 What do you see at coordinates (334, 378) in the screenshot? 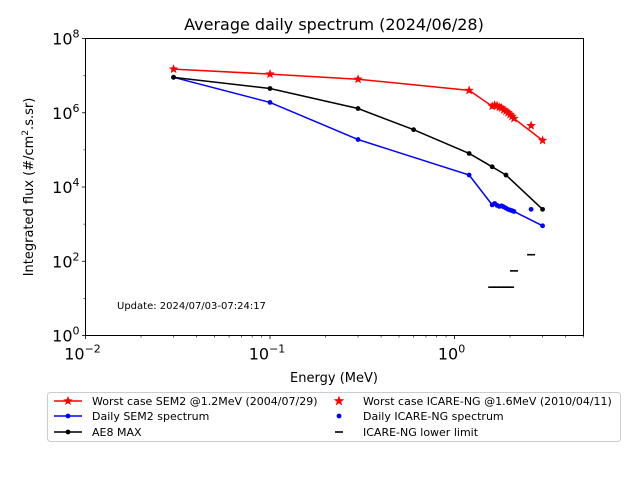
I see `x-axis-label: Energy (MeV)` at bounding box center [334, 378].